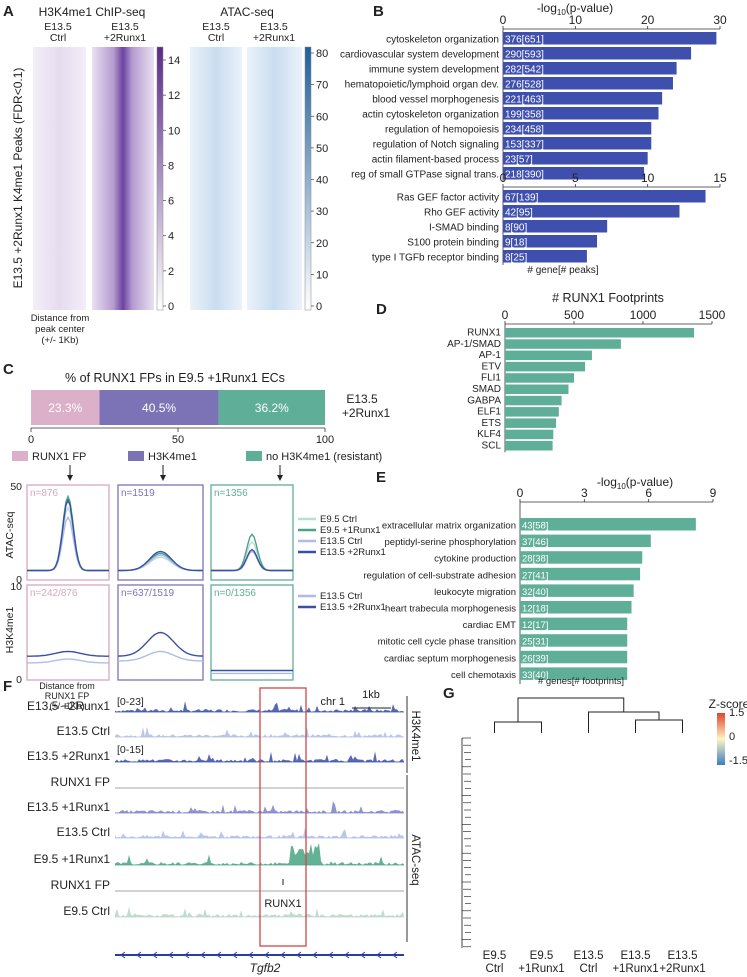  I want to click on col-label-atac-runx-1: E13.5, so click(274, 27).